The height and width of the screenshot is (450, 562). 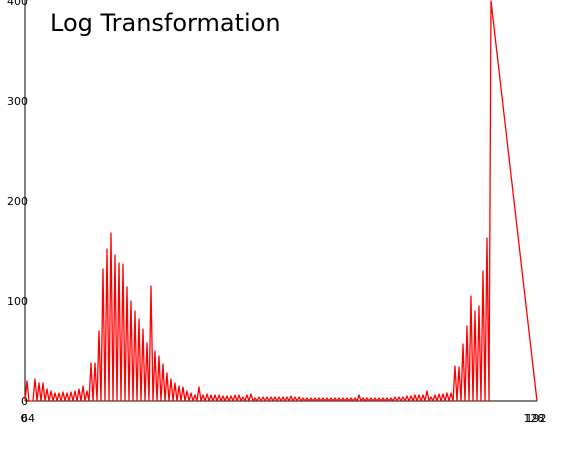 What do you see at coordinates (17, 101) in the screenshot?
I see `y-tick-label: 300` at bounding box center [17, 101].